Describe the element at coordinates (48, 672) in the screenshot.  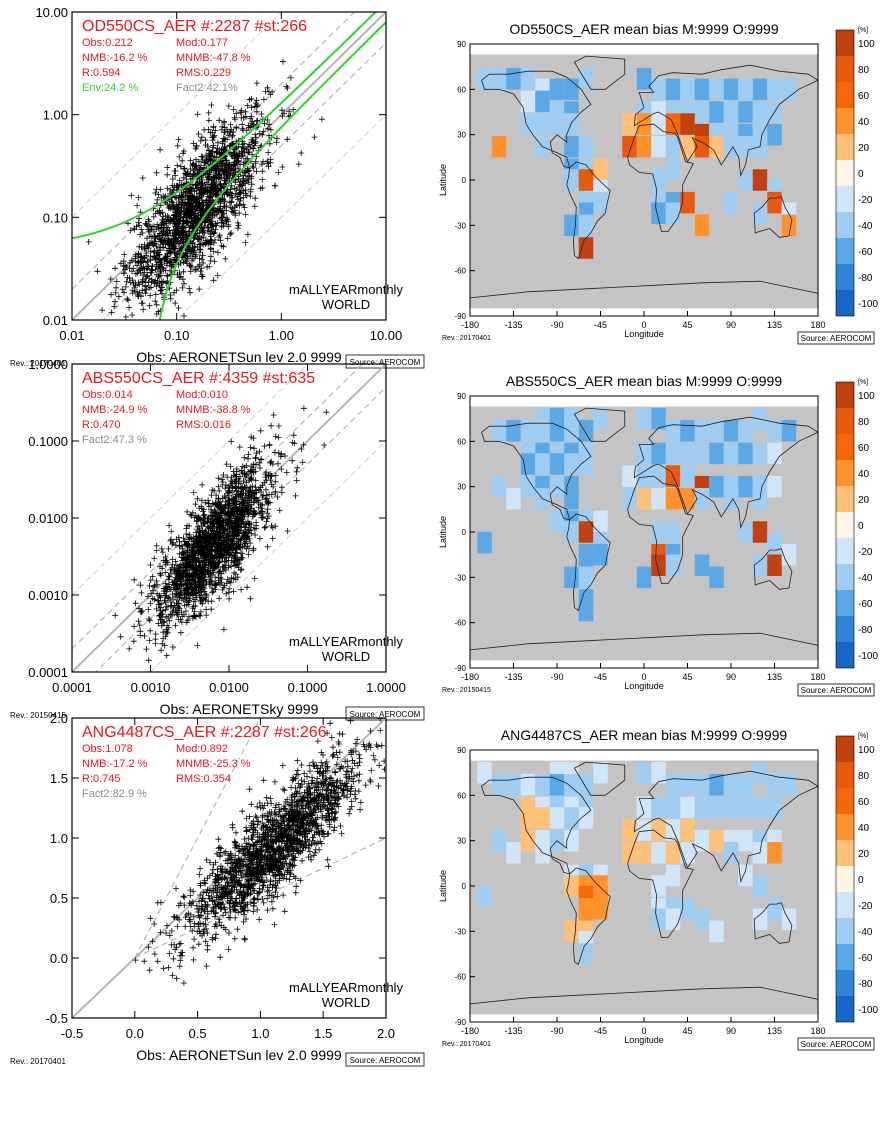
I see `y-tick-label: 0.0001` at that location.